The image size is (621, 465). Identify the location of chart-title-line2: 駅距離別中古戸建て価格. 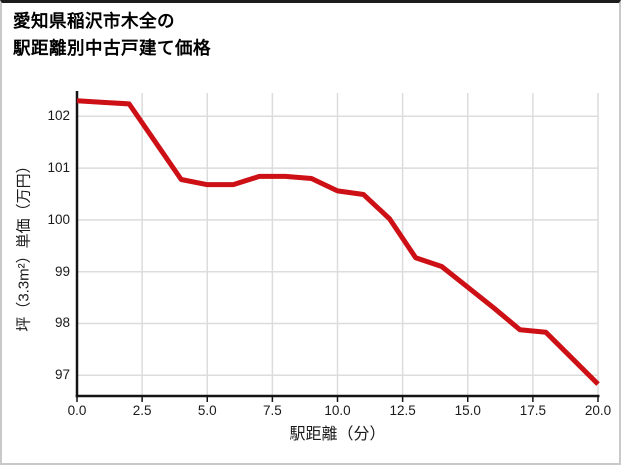
(112, 48).